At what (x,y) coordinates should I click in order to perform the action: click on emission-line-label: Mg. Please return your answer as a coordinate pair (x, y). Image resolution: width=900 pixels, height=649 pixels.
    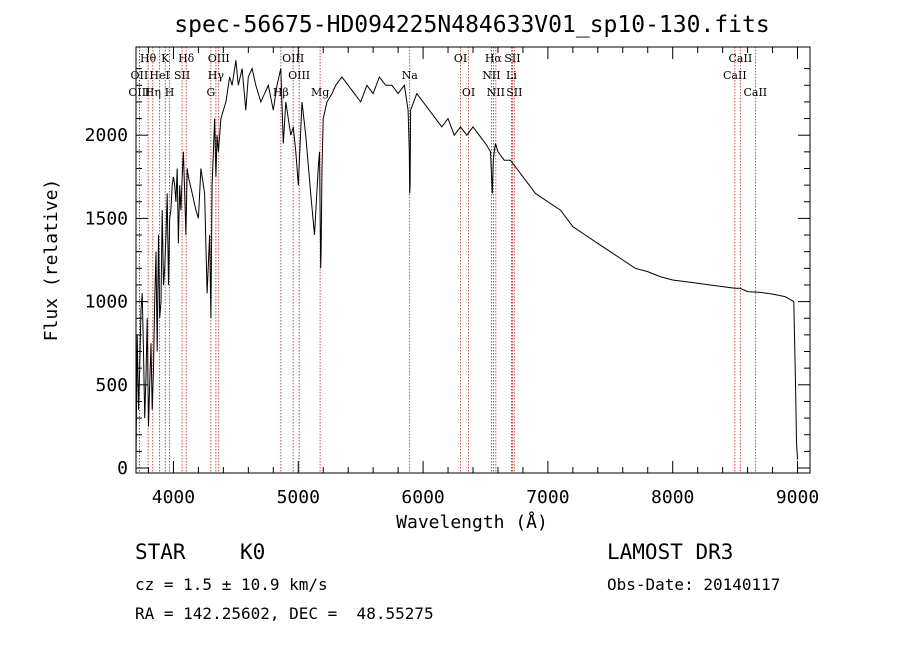
    Looking at the image, I should click on (320, 92).